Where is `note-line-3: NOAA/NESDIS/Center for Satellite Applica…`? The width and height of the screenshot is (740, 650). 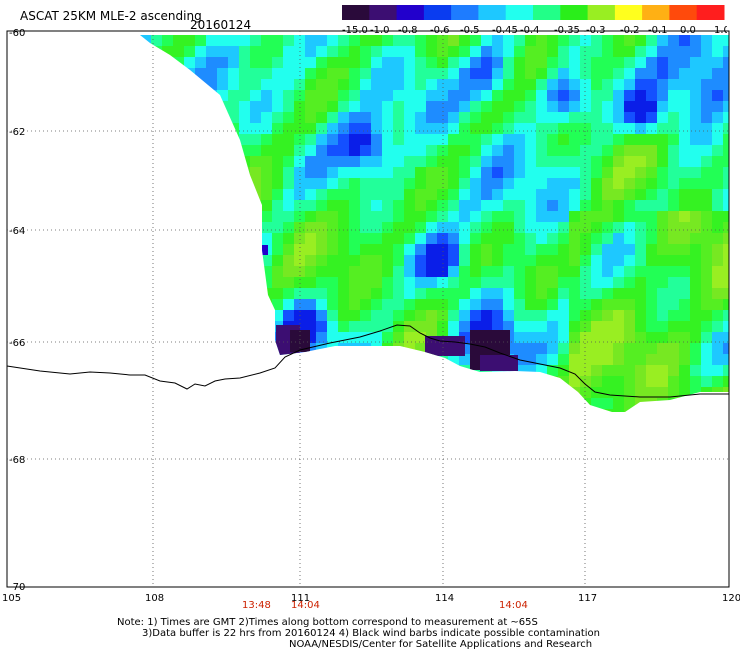 note-line-3: NOAA/NESDIS/Center for Satellite Applica… is located at coordinates (441, 644).